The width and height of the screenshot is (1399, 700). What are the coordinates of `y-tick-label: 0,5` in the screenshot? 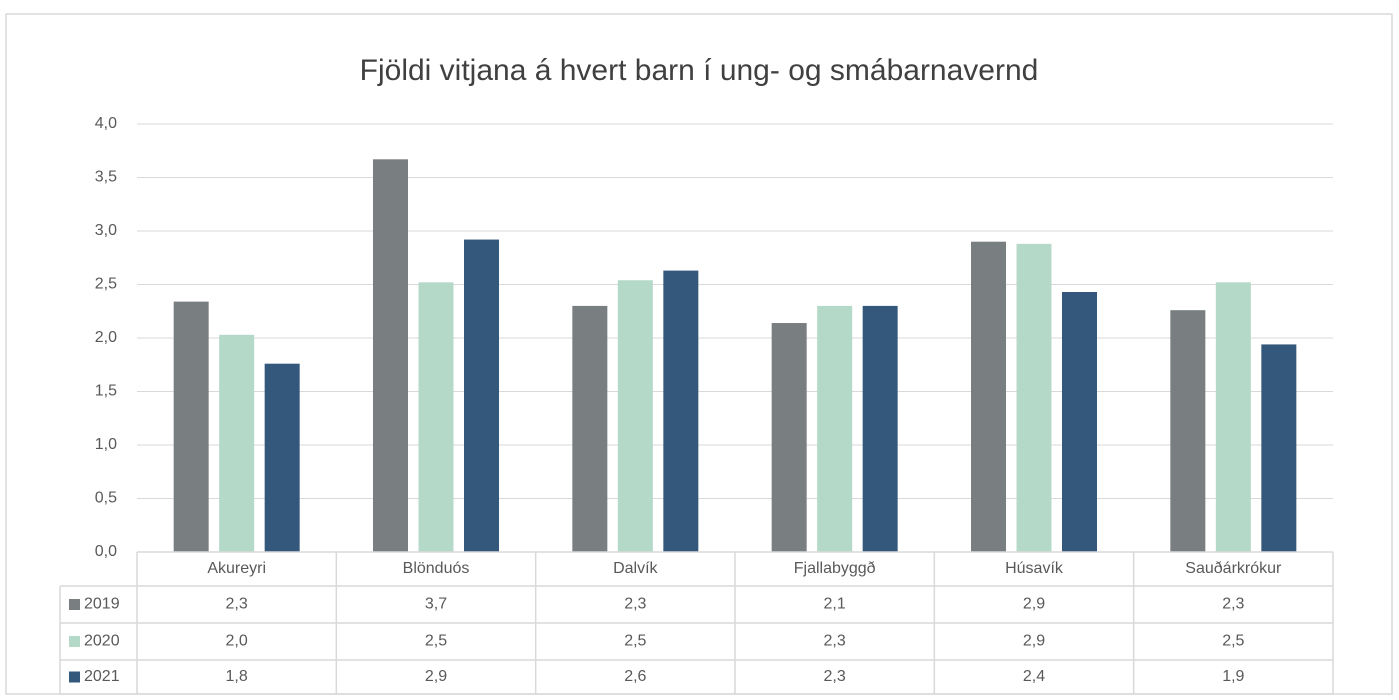 It's located at (106, 498).